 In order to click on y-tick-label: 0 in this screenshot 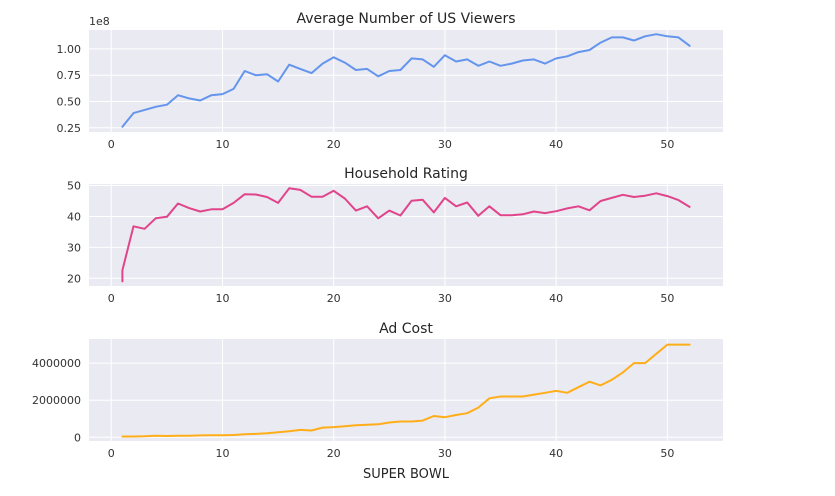, I will do `click(77, 437)`.